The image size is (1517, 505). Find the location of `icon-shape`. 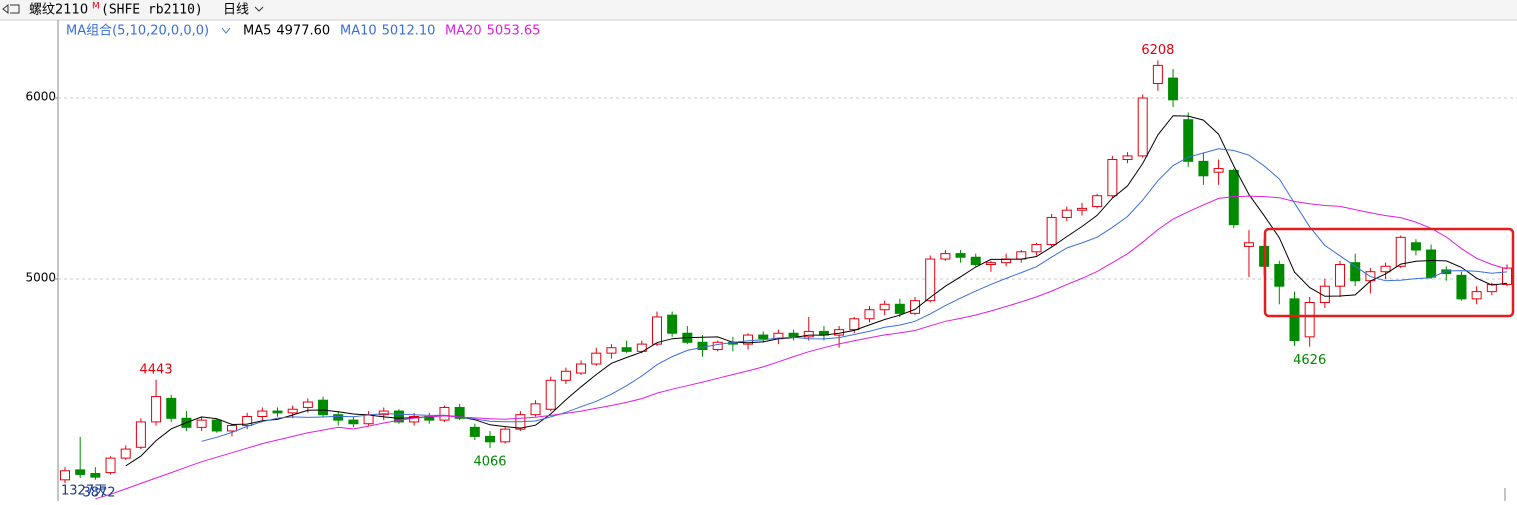

icon-shape is located at coordinates (11, 9).